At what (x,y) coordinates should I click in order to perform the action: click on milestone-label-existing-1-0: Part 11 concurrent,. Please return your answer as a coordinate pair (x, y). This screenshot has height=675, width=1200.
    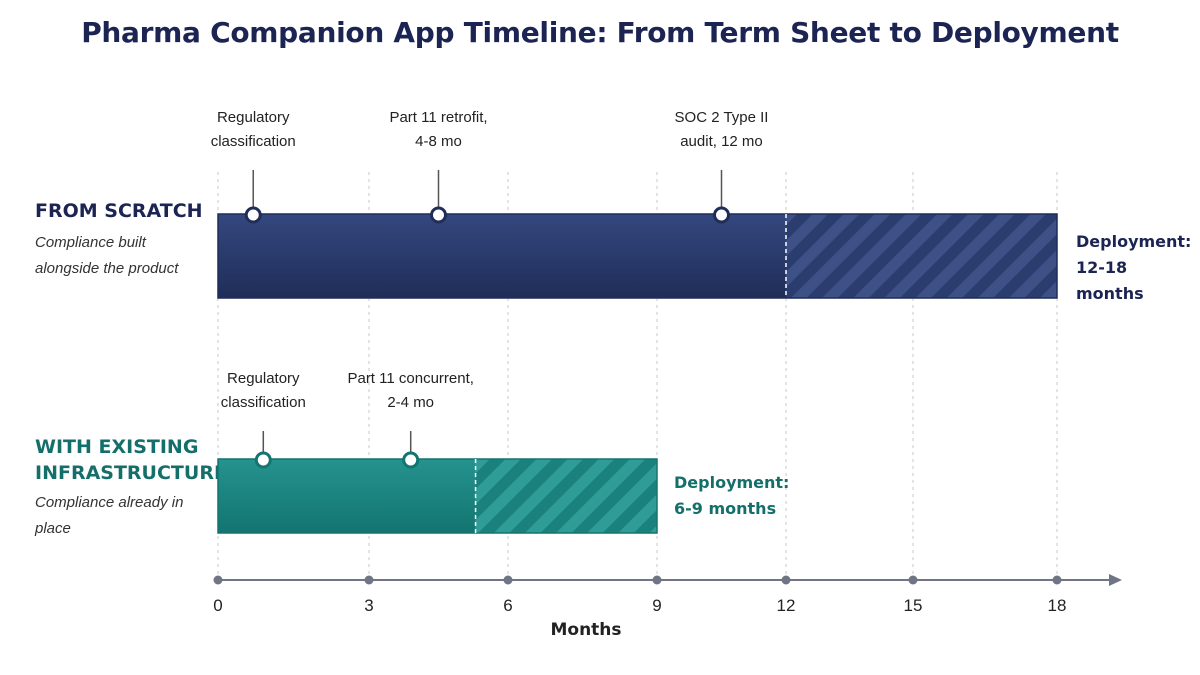
    Looking at the image, I should click on (410, 378).